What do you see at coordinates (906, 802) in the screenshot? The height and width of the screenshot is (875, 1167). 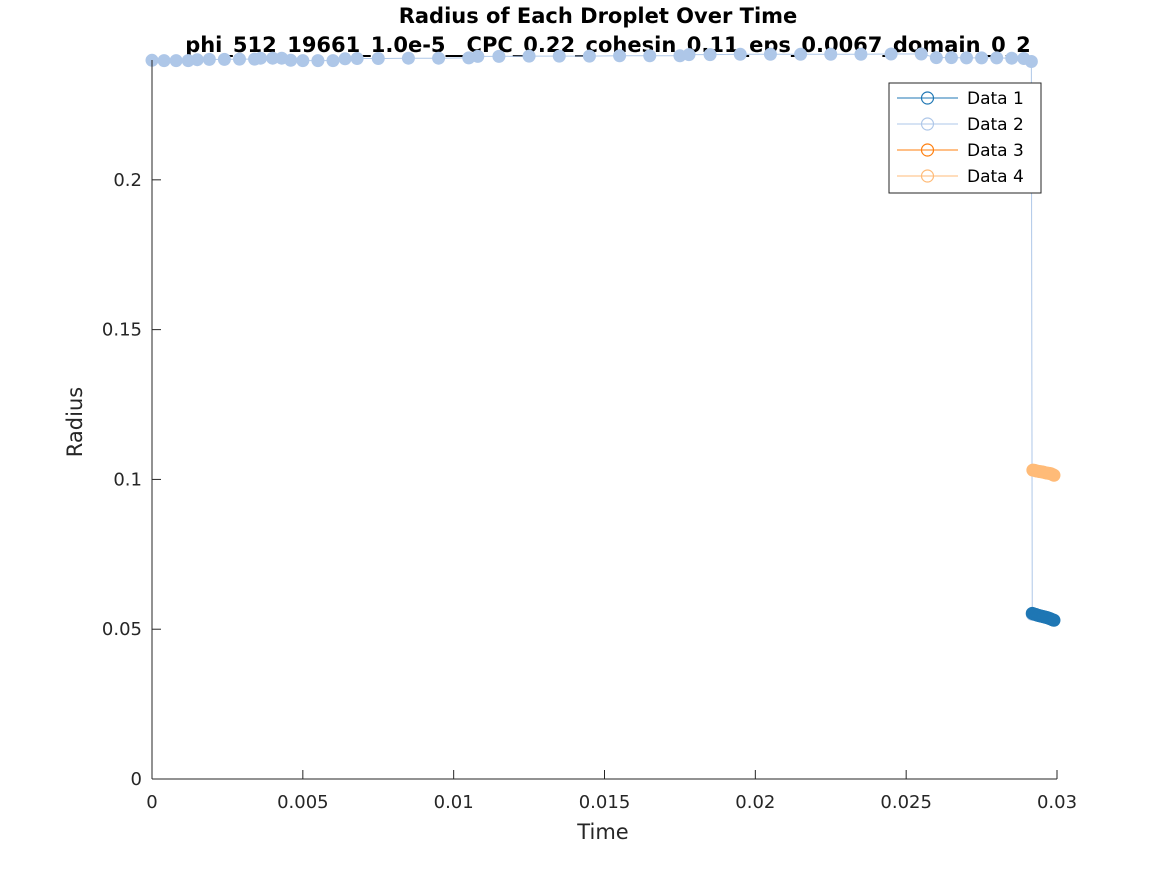 I see `x-tick-label: 0.025` at bounding box center [906, 802].